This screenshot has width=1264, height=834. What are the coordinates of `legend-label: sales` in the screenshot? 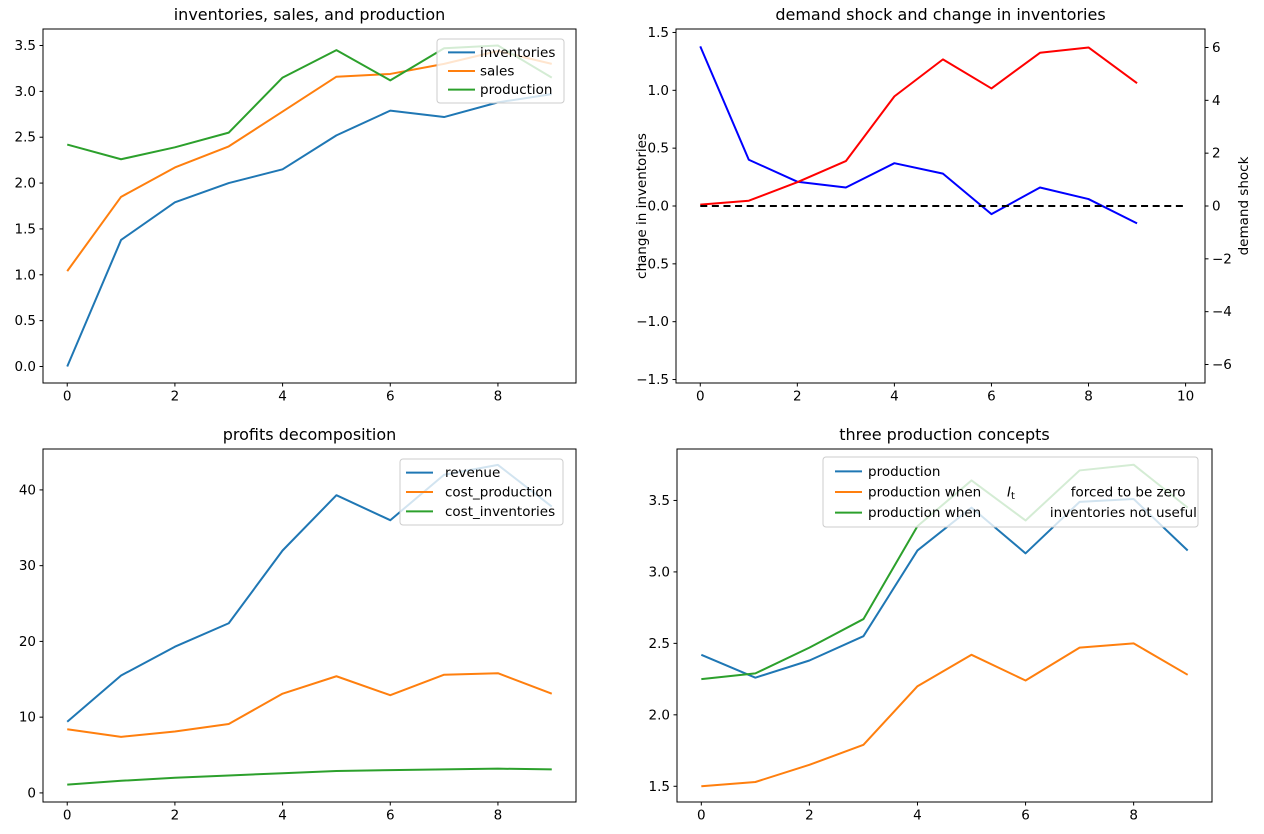 It's located at (497, 72).